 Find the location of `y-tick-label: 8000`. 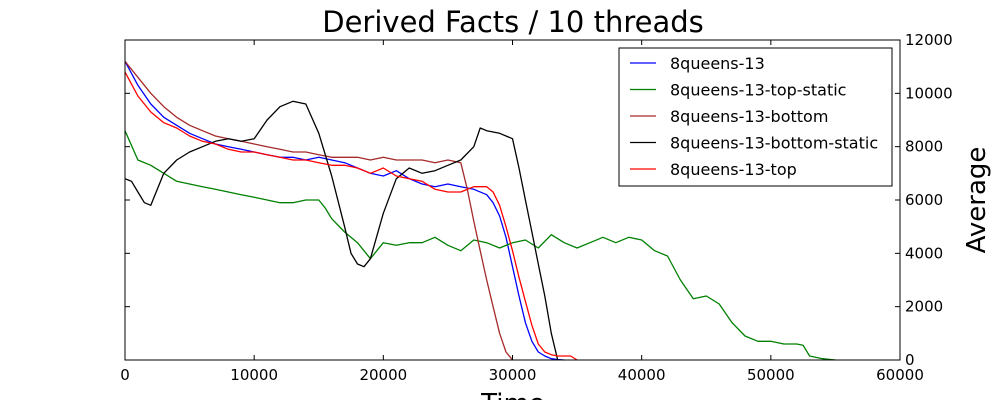

y-tick-label: 8000 is located at coordinates (924, 147).